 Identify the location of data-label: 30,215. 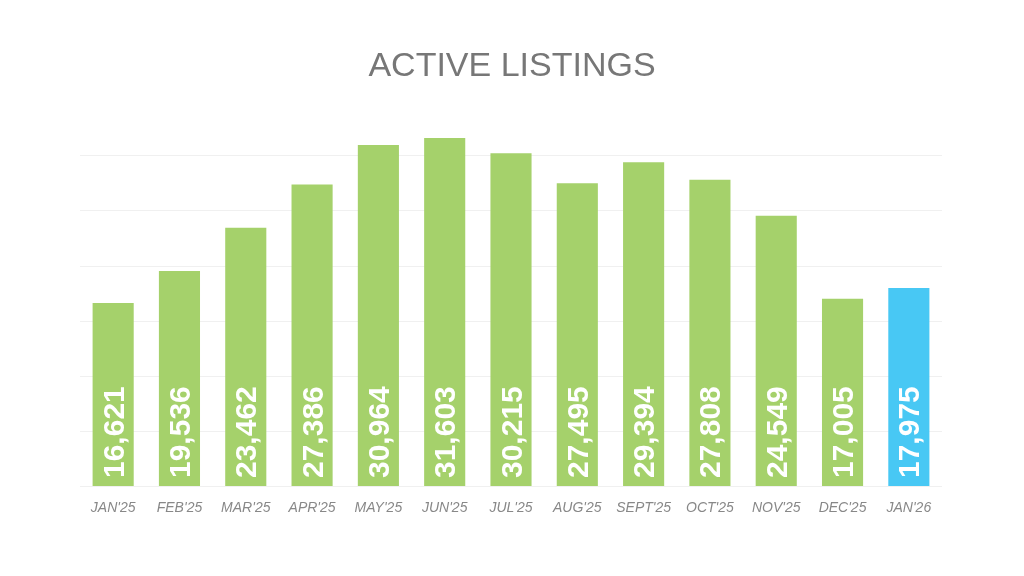
(511, 432).